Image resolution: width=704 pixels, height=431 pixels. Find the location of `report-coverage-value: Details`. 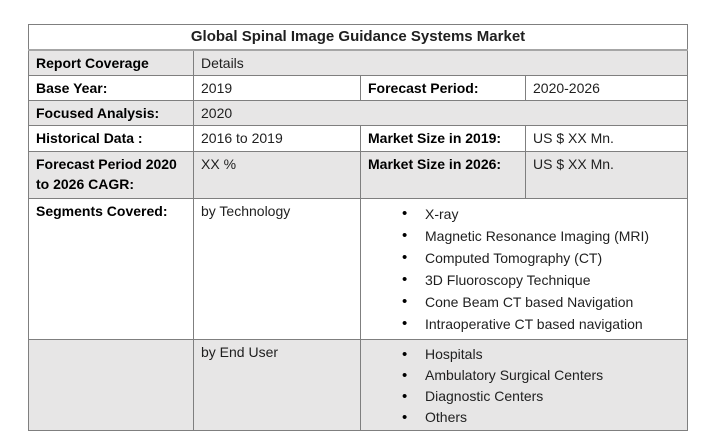

report-coverage-value: Details is located at coordinates (440, 62).